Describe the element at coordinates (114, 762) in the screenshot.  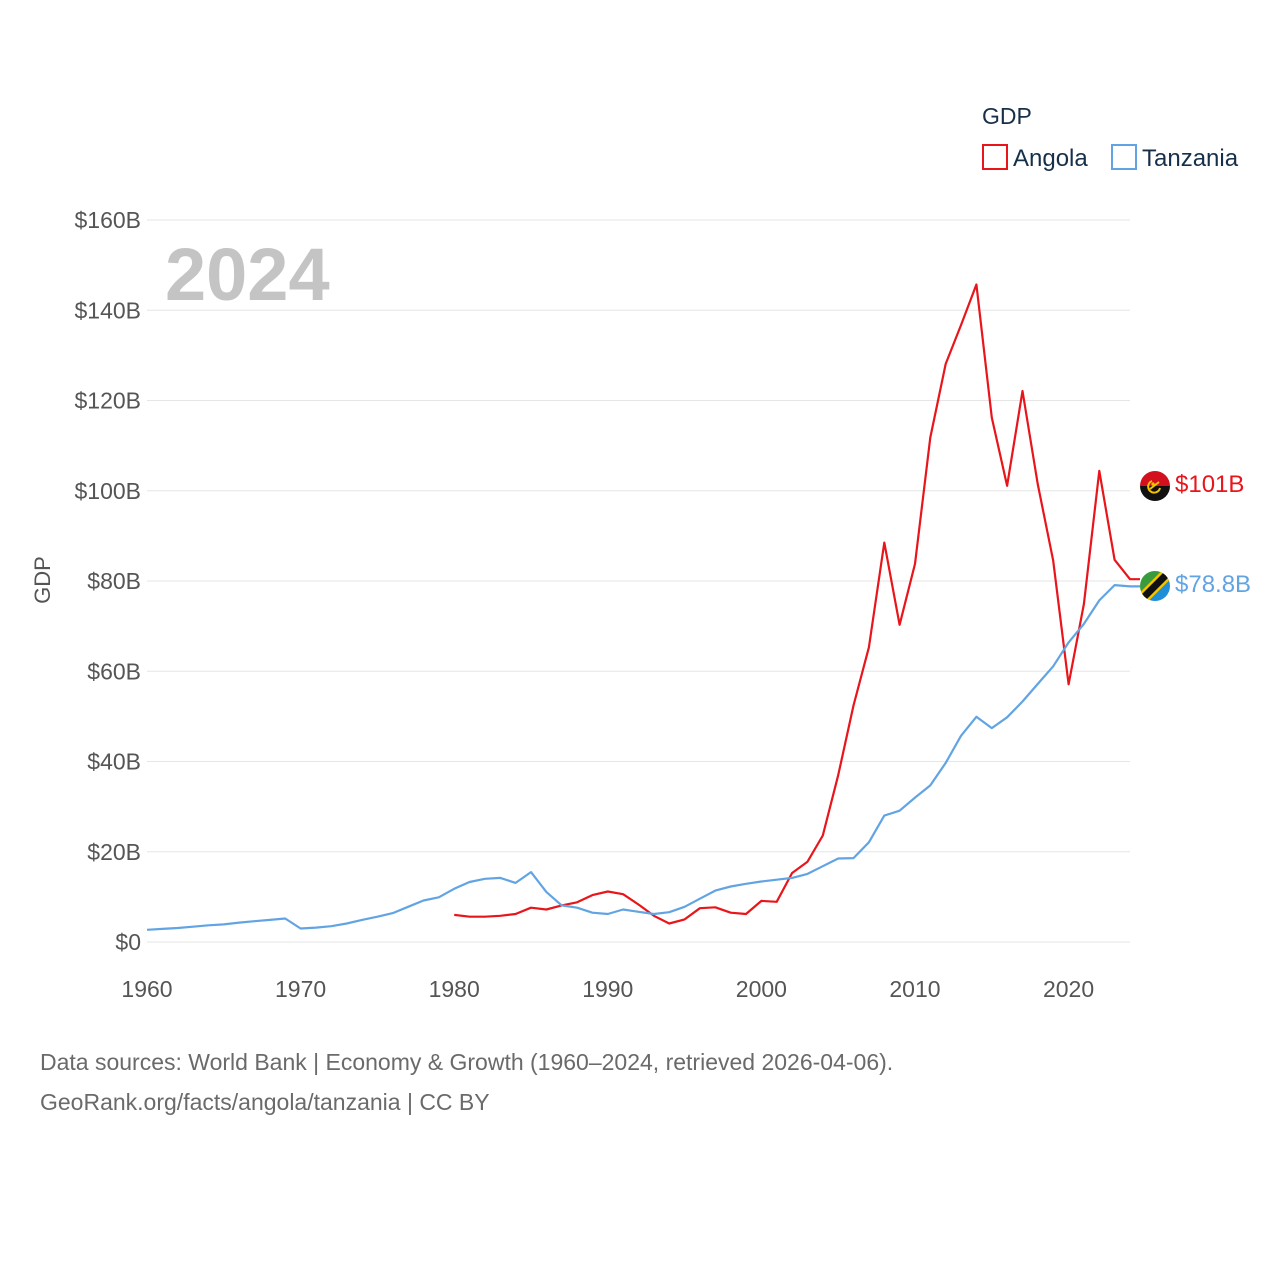
I see `y-tick-label: $40B` at that location.